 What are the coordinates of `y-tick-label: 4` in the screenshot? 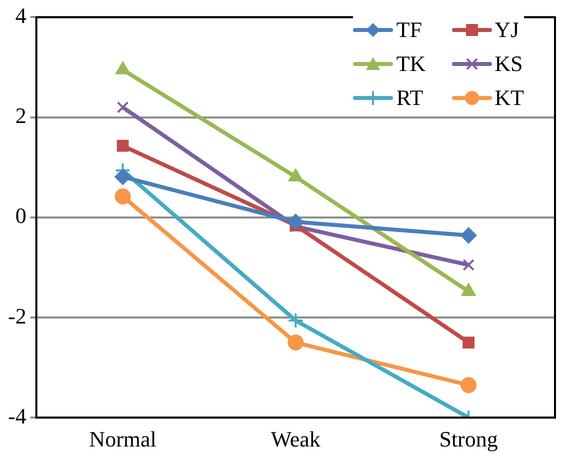 It's located at (20, 15).